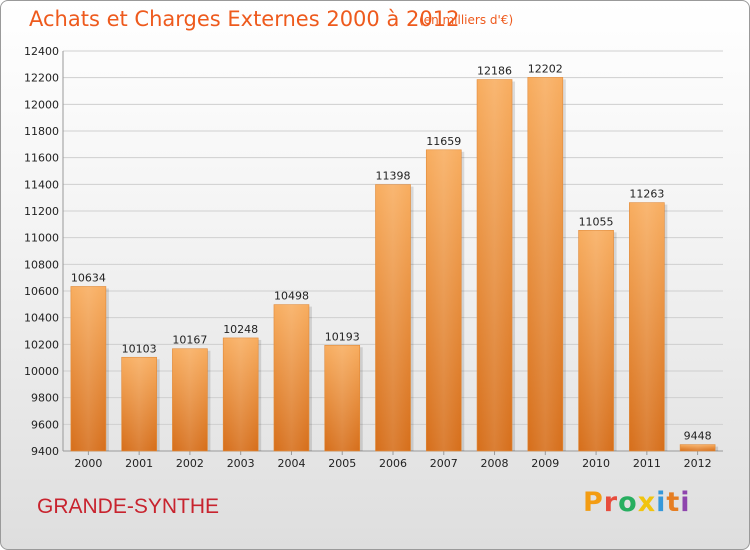 The image size is (750, 550). I want to click on y-tick-label: 10800, so click(41, 264).